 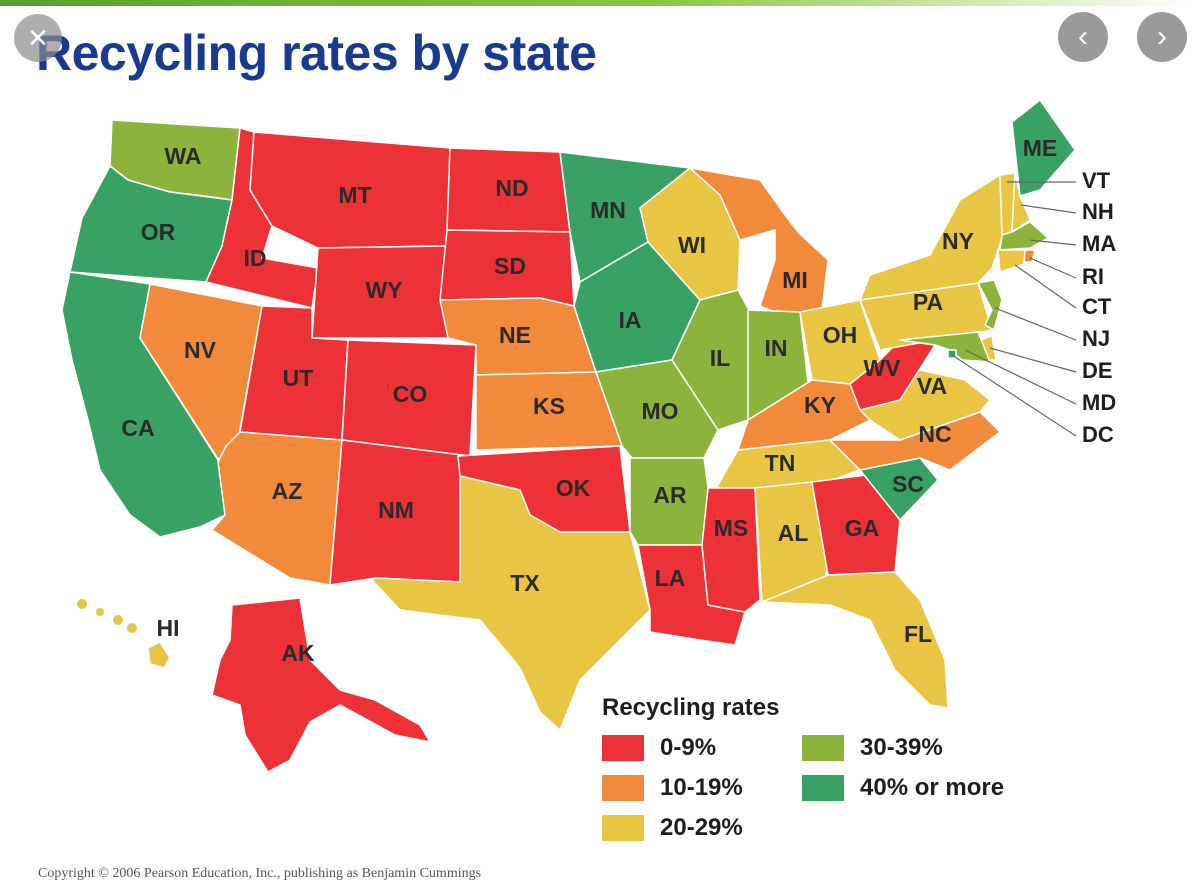 I want to click on state-label-mn: MN, so click(x=608, y=210).